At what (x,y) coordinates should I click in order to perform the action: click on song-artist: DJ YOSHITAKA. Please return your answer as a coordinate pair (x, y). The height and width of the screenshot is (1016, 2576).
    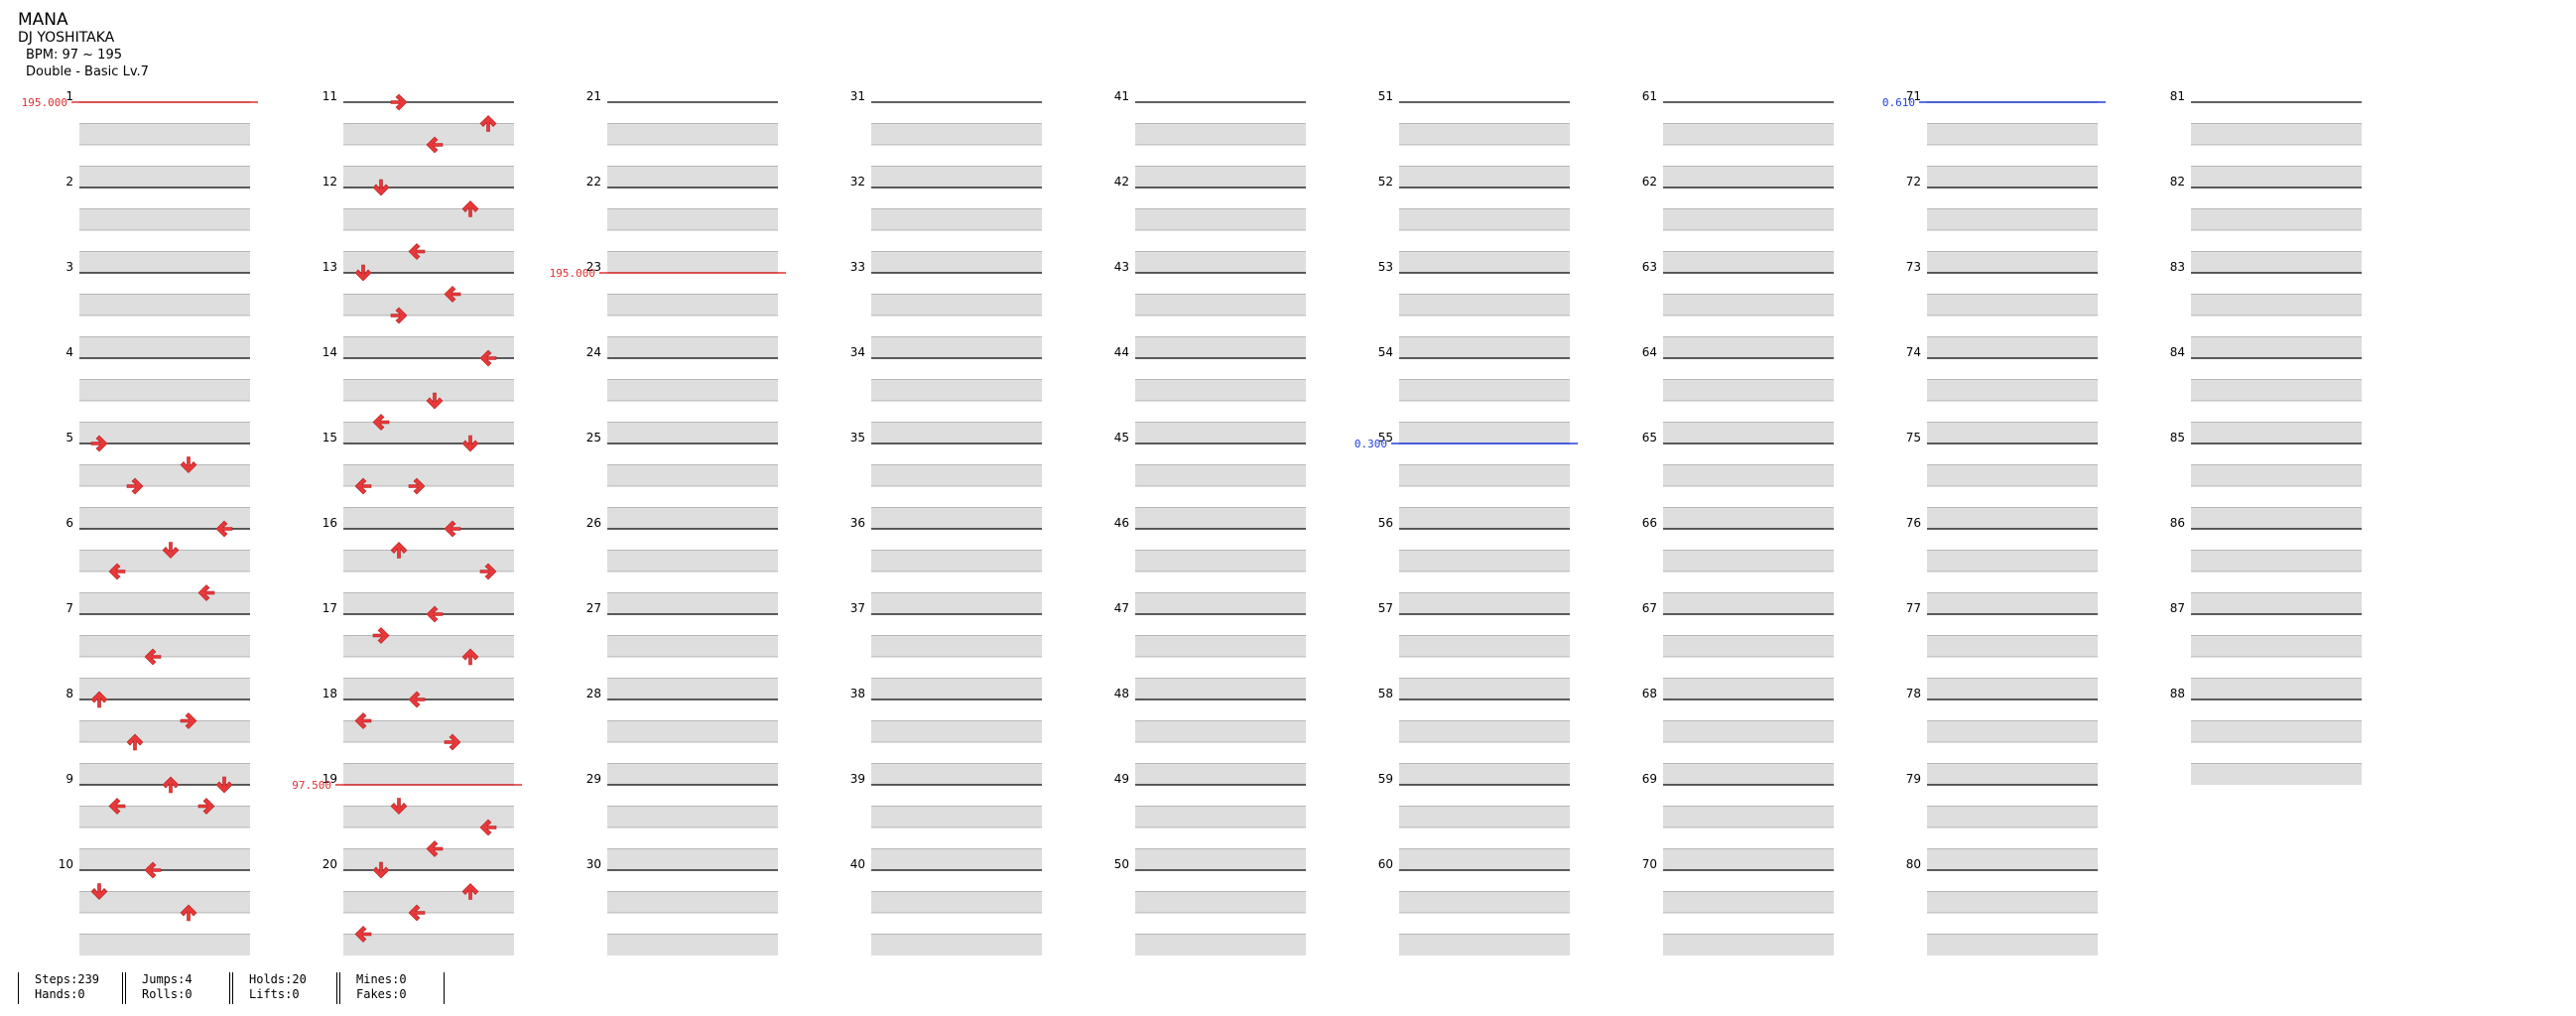
    Looking at the image, I should click on (67, 38).